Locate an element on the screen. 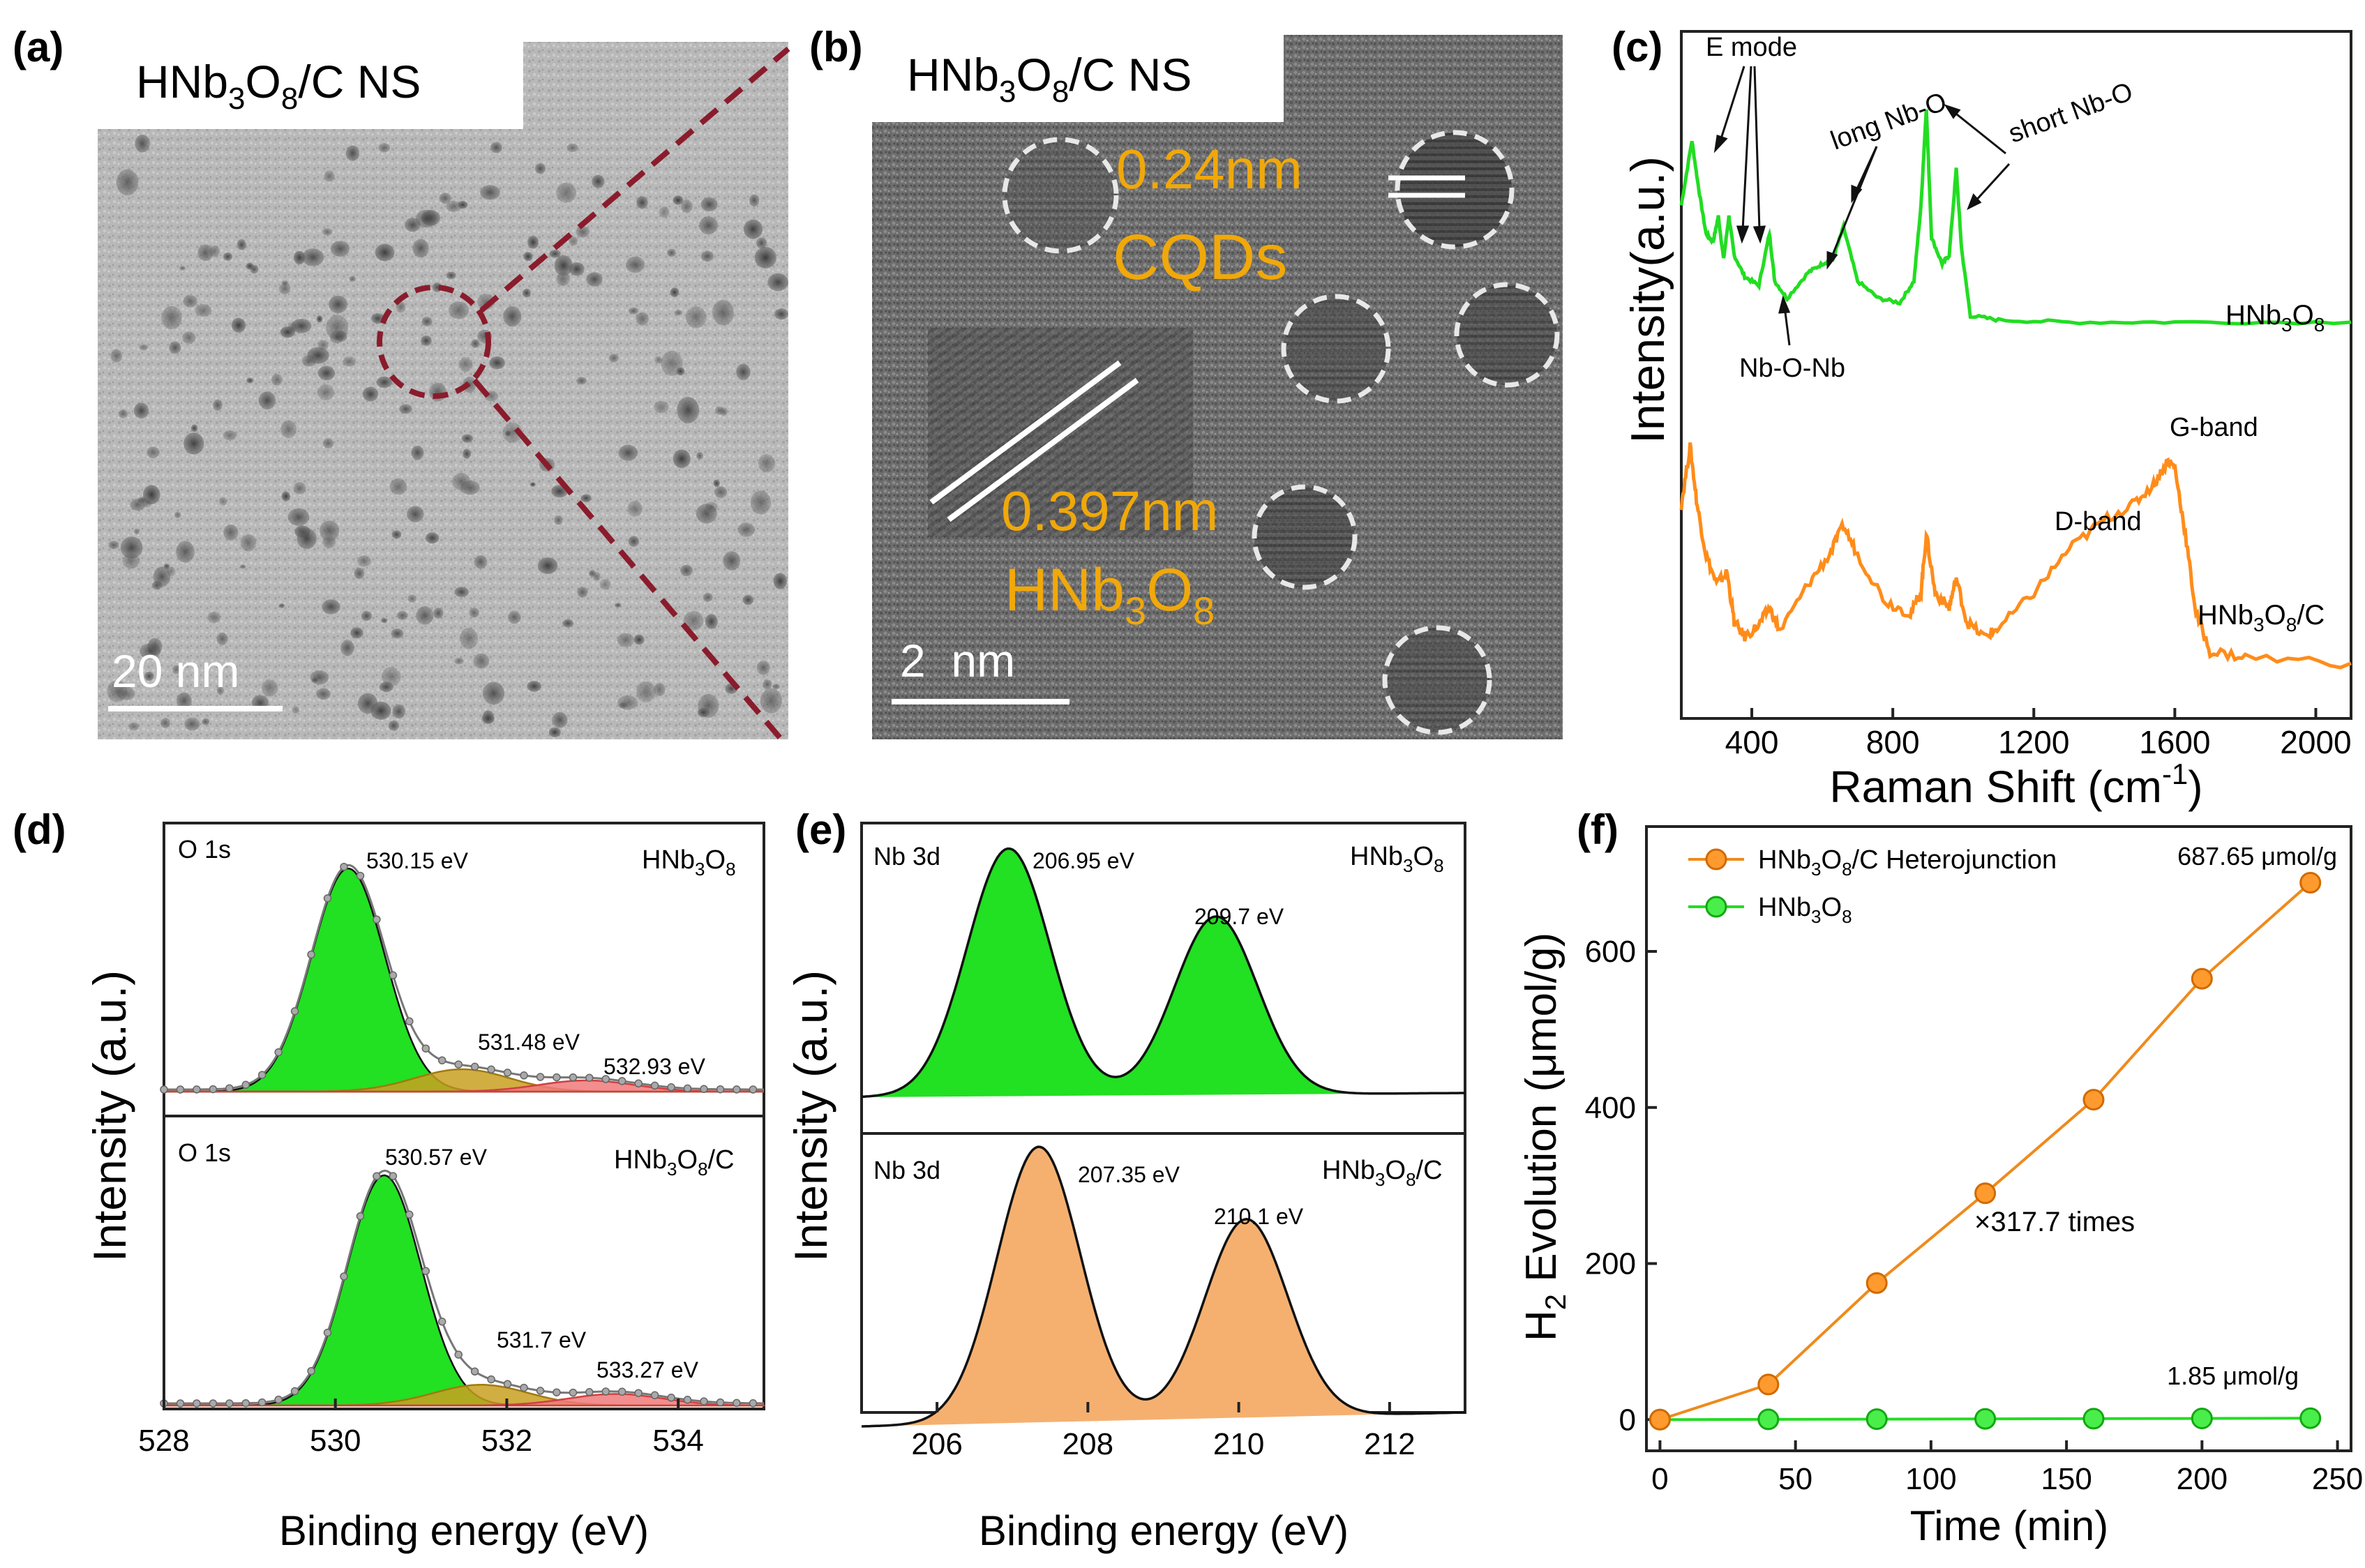  caption-box-a is located at coordinates (310, 85).